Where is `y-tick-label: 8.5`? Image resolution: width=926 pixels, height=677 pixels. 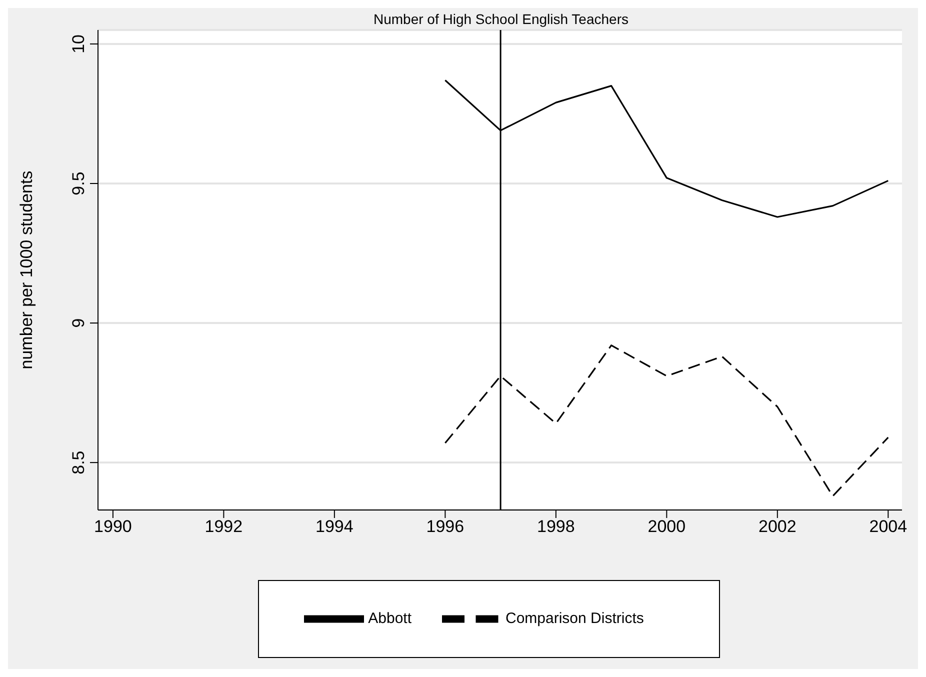 y-tick-label: 8.5 is located at coordinates (78, 462).